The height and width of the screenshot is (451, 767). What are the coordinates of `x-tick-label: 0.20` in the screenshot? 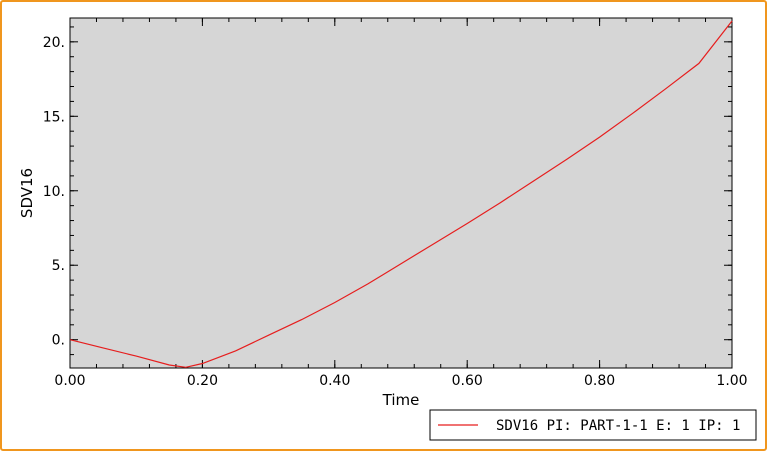 It's located at (202, 381).